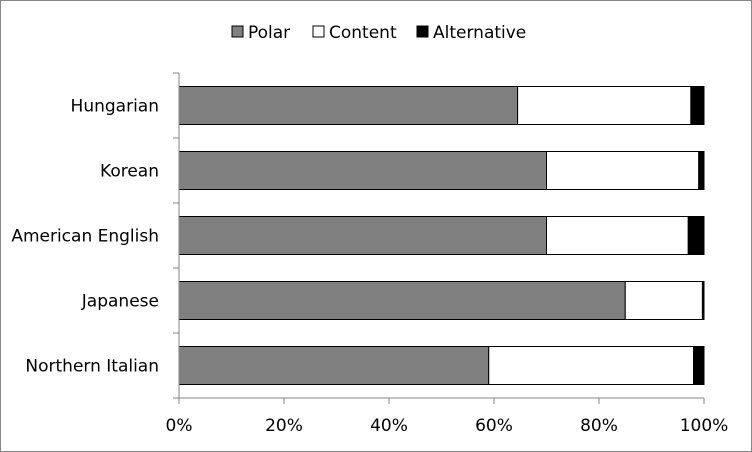 The image size is (752, 452). What do you see at coordinates (422, 31) in the screenshot?
I see `legend-swatch-alternative` at bounding box center [422, 31].